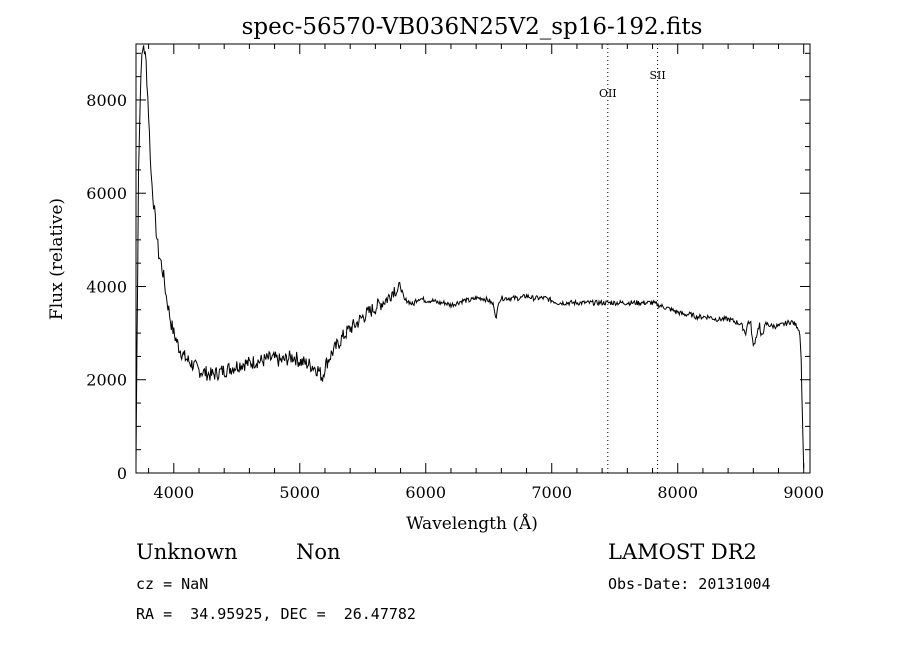 The height and width of the screenshot is (650, 900). I want to click on line-markers: OII SII, so click(632, 258).